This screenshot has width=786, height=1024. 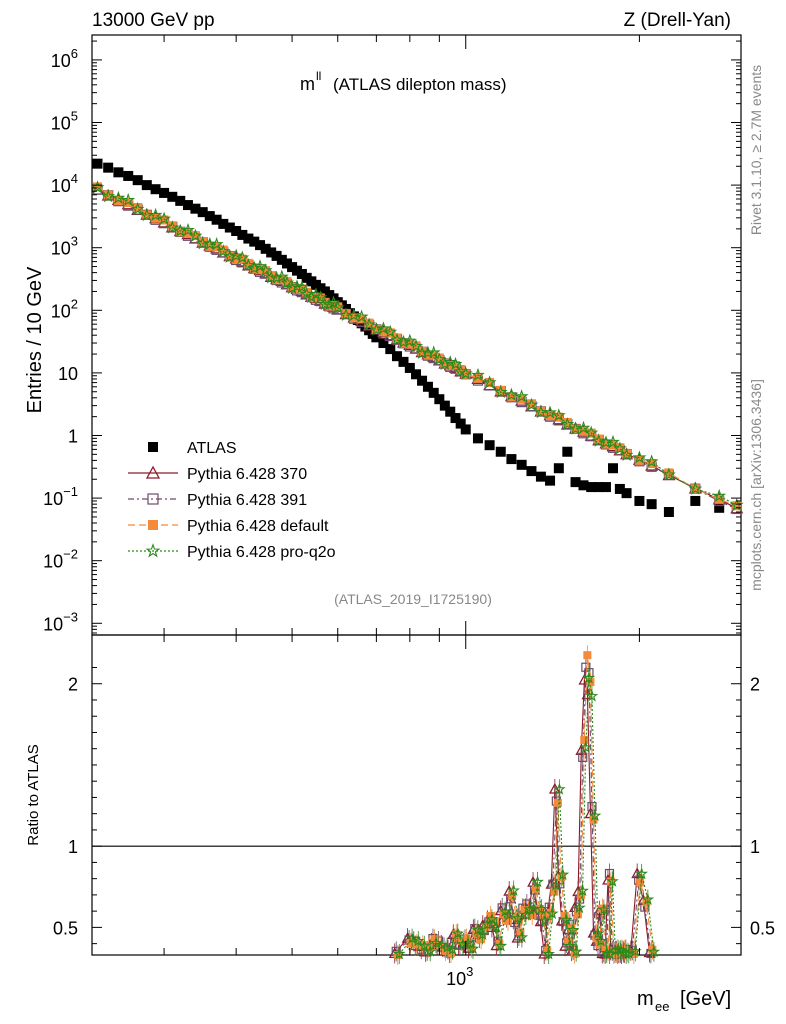 What do you see at coordinates (756, 485) in the screenshot?
I see `side-label-mcplots: mcplots.cern.ch [arXiv:1306.3436]` at bounding box center [756, 485].